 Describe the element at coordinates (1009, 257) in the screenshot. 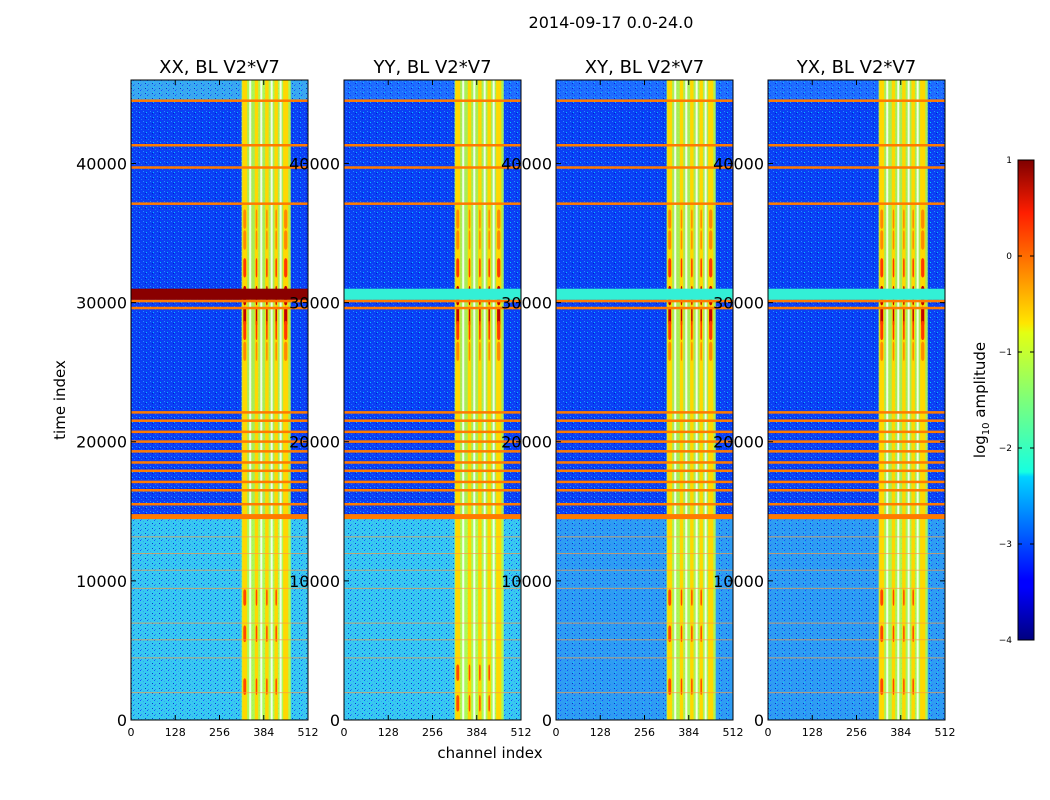

I see `colorbar-tick-label: 0` at that location.